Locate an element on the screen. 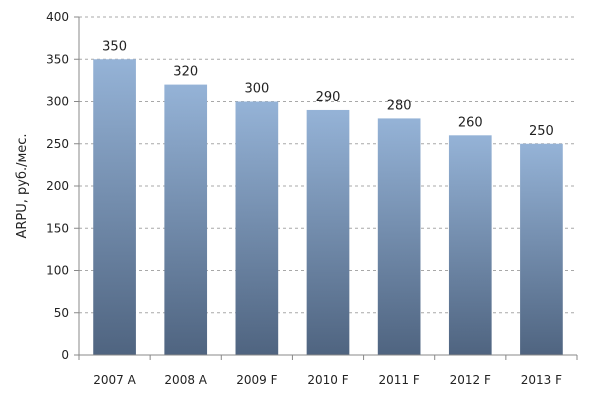 The height and width of the screenshot is (403, 592). x-tick-label: 2010 F is located at coordinates (327, 380).